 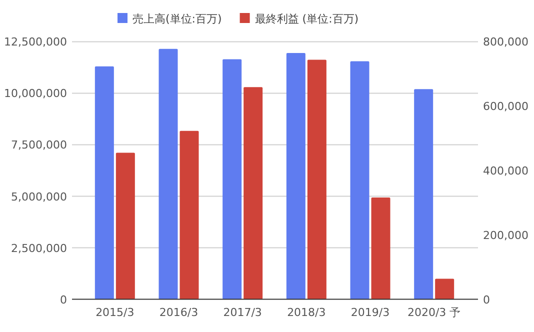 What do you see at coordinates (505, 107) in the screenshot?
I see `y2-tick-label: 600,000` at bounding box center [505, 107].